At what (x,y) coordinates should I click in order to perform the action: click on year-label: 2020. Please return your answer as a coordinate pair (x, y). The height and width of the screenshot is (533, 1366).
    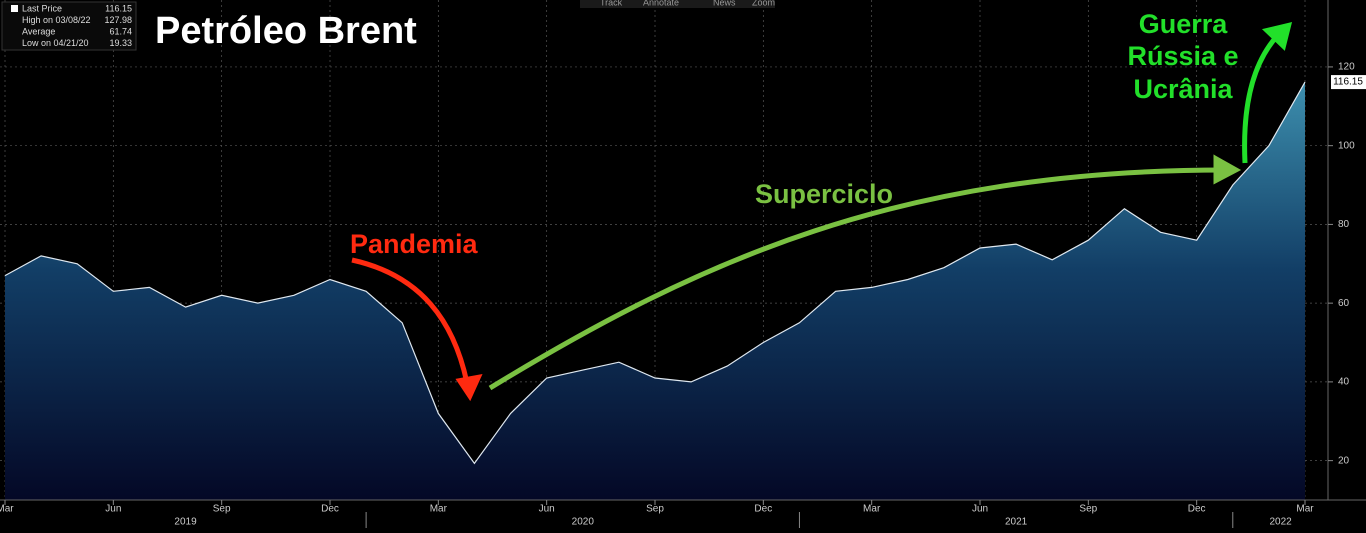
    Looking at the image, I should click on (583, 522).